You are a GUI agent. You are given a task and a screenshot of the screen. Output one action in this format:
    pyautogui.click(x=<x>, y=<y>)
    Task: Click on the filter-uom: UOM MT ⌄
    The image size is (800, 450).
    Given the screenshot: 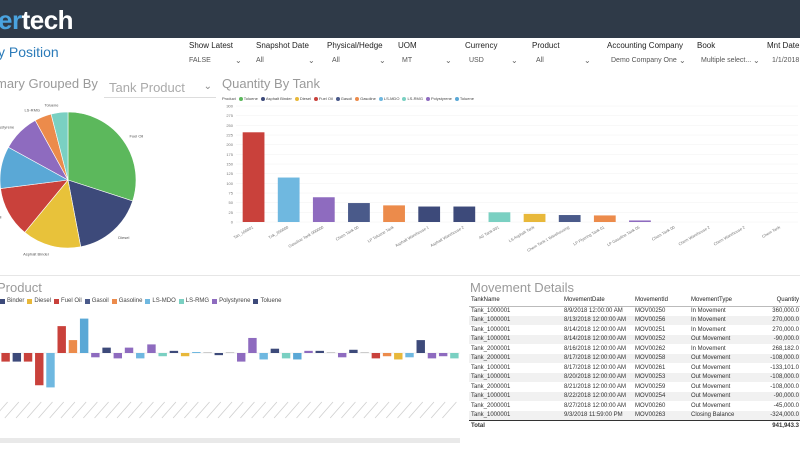 What is the action you would take?
    pyautogui.click(x=426, y=56)
    